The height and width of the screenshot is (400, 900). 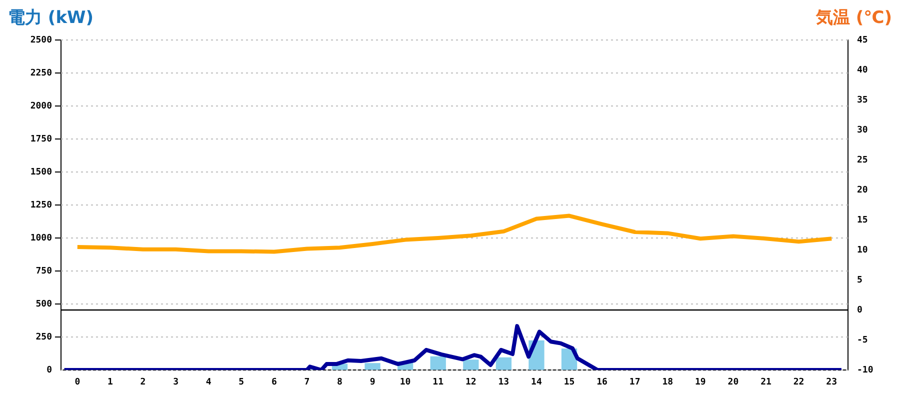 What do you see at coordinates (307, 383) in the screenshot?
I see `x-tick-label: 7` at bounding box center [307, 383].